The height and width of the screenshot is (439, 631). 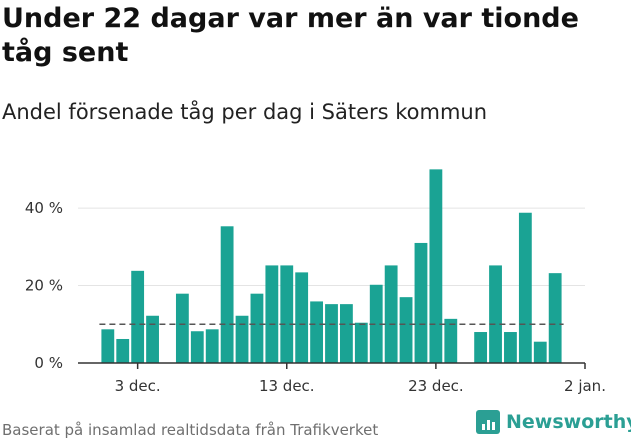 I want to click on y-tick-label: 20 %, so click(x=44, y=286).